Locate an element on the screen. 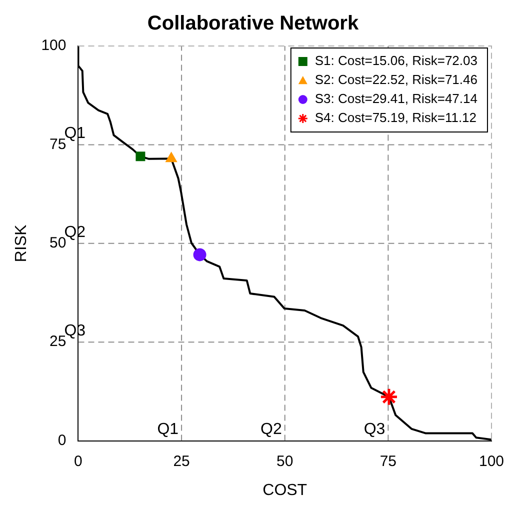  ref-line-label: Q3 is located at coordinates (375, 429).